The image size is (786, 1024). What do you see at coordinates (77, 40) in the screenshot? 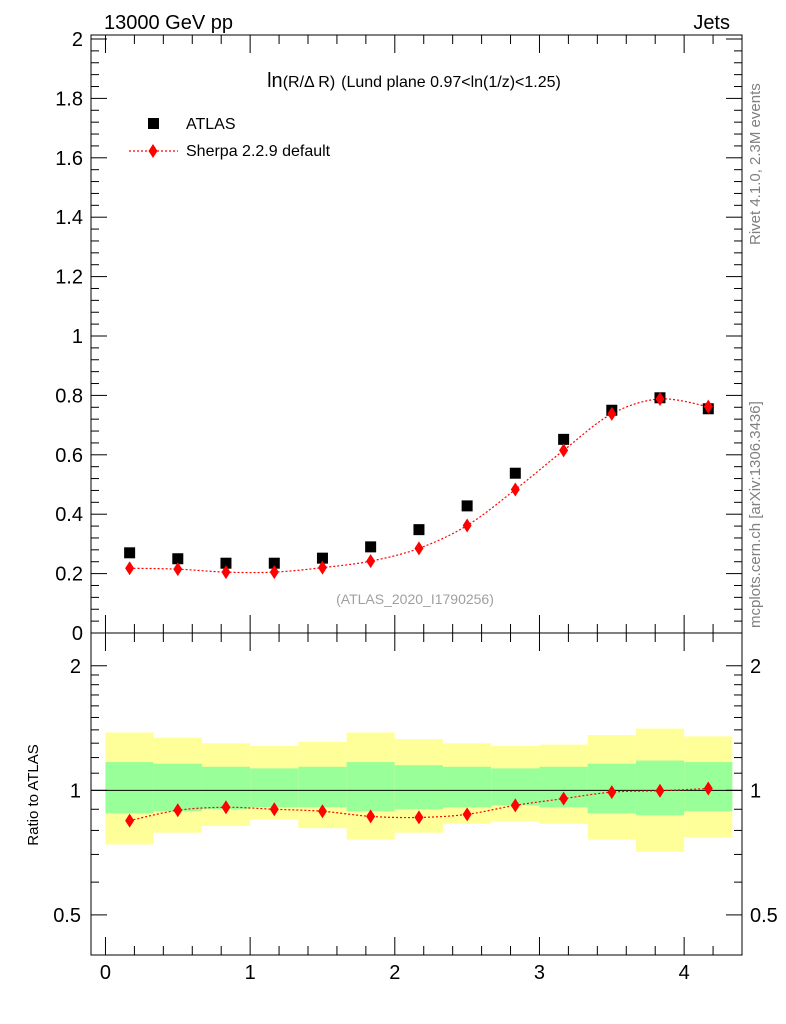
I see `main-ytick-label: 2` at bounding box center [77, 40].